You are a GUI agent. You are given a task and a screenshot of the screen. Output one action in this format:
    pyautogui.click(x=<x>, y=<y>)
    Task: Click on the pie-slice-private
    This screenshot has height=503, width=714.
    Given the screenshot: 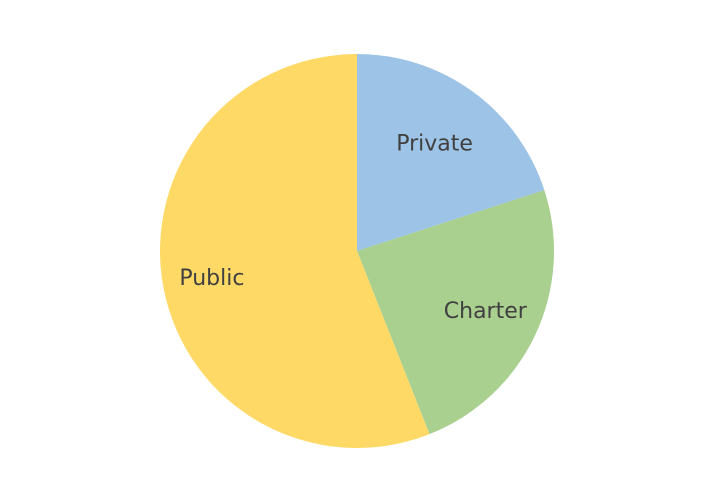 What is the action you would take?
    pyautogui.click(x=451, y=152)
    